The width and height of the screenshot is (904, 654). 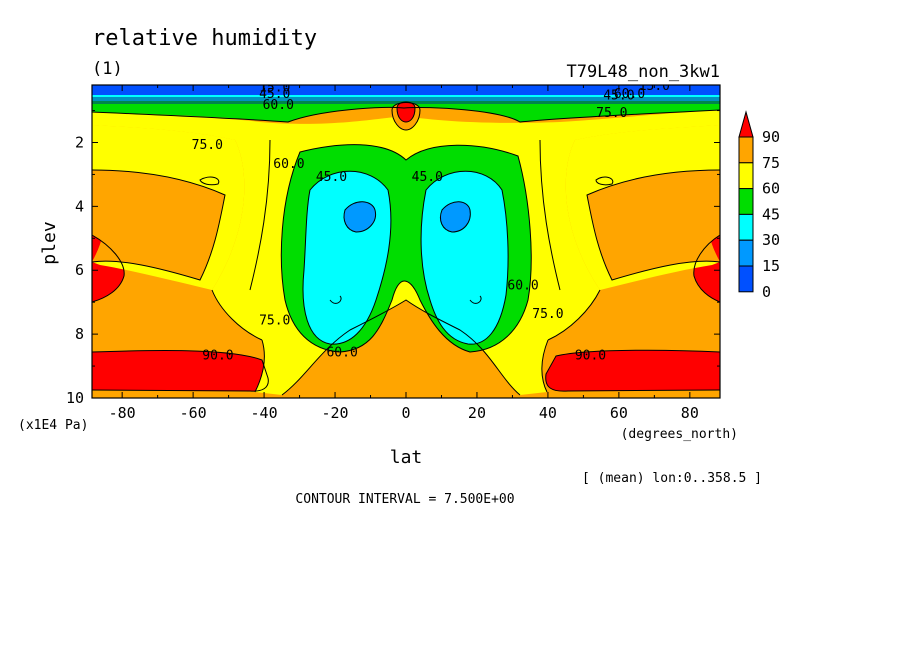 I want to click on plot-title: relative humidity, so click(x=204, y=38).